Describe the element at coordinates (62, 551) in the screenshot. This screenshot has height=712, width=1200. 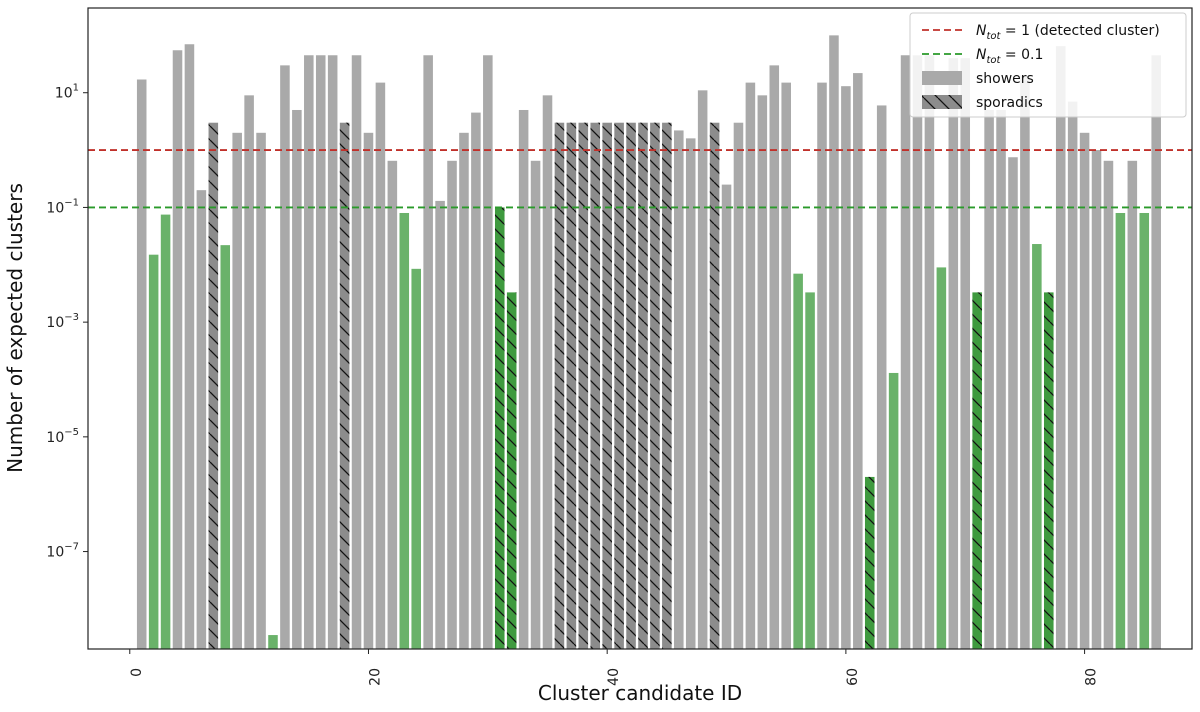
I see `y-tick-label-0: 10−7` at that location.